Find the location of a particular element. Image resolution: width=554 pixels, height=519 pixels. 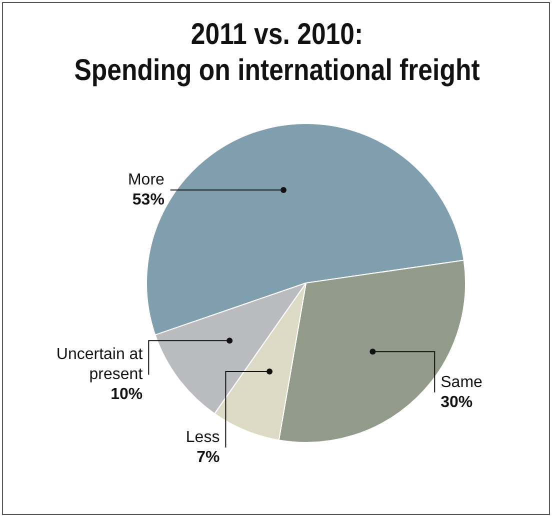

slice-label: More is located at coordinates (146, 179).